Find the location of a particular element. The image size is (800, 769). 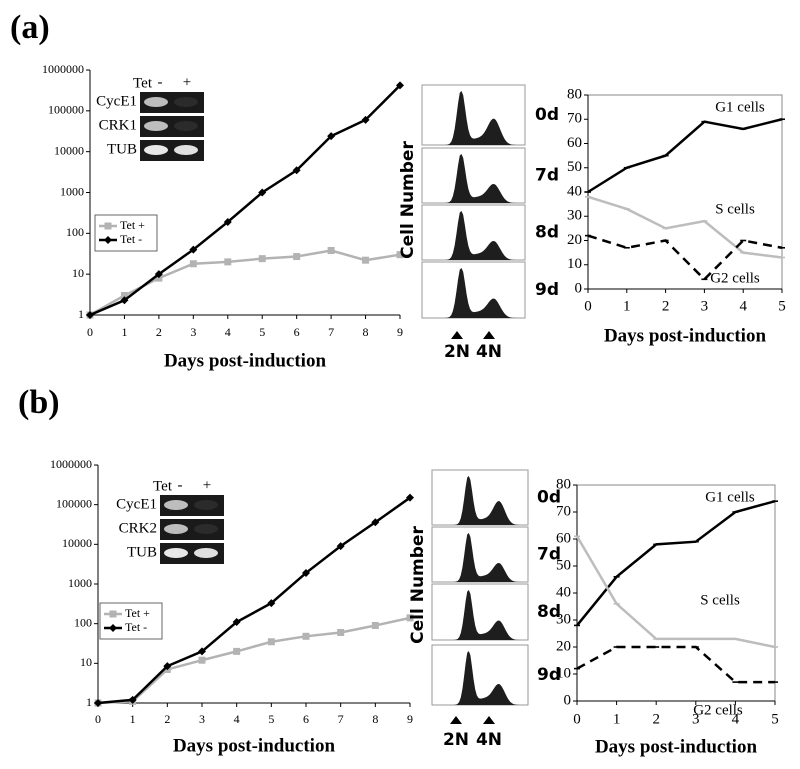

y-tick-label: 10000 is located at coordinates (69, 150).